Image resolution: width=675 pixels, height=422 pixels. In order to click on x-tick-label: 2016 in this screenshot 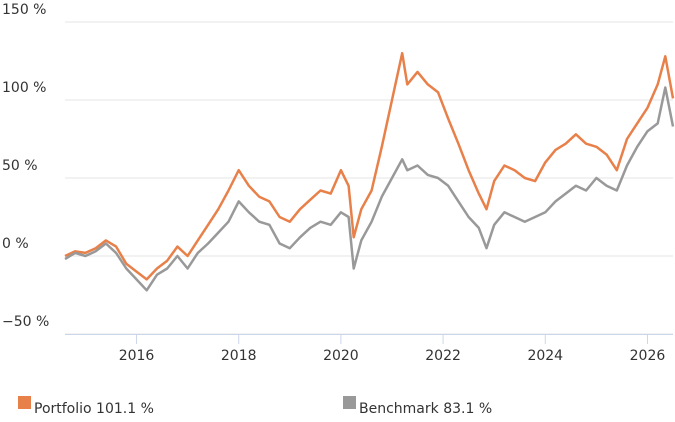, I will do `click(137, 356)`.